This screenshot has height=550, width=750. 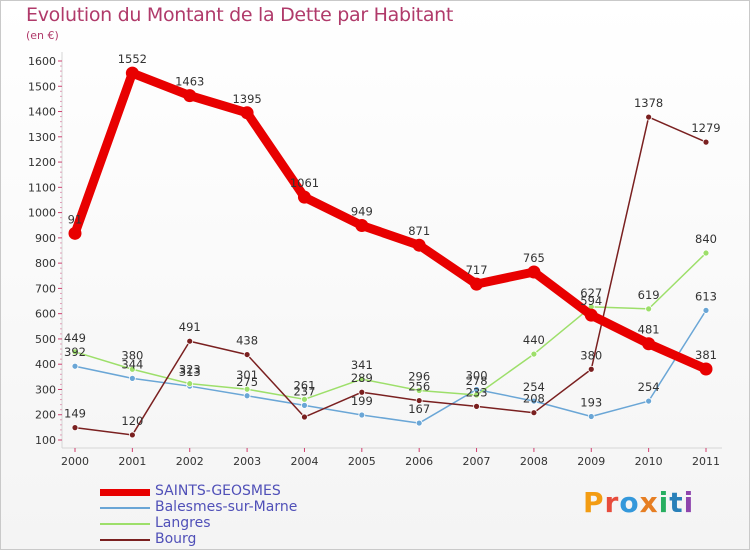 I want to click on y-tick-label: 500, so click(x=45, y=339).